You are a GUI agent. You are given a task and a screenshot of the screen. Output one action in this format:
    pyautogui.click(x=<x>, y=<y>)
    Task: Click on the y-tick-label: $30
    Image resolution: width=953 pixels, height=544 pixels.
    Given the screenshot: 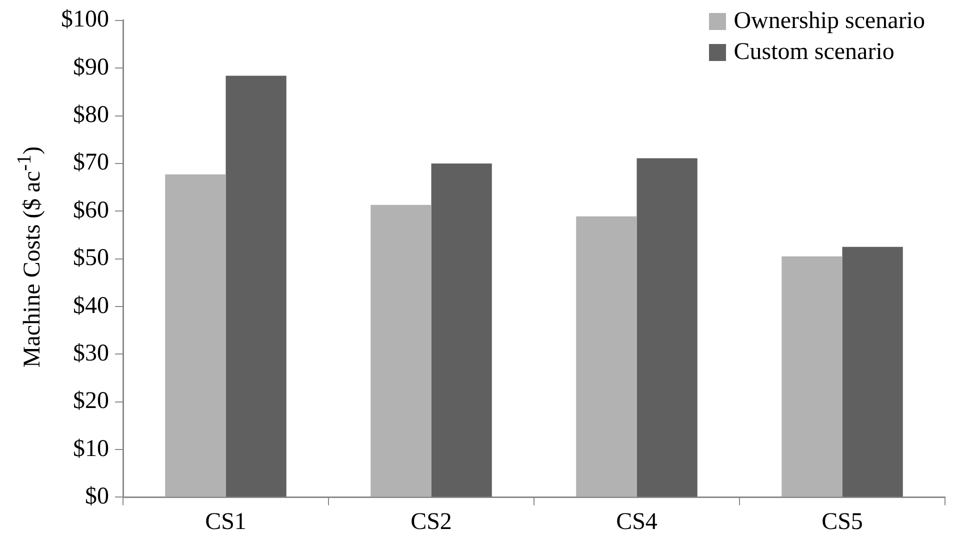 What is the action you would take?
    pyautogui.click(x=91, y=353)
    